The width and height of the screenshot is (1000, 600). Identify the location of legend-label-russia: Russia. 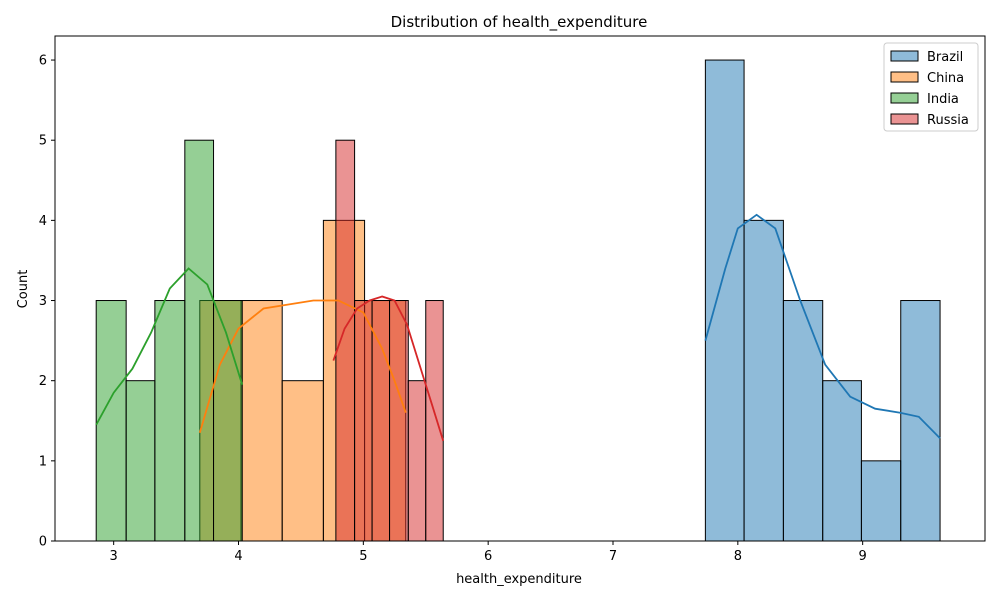
(948, 120).